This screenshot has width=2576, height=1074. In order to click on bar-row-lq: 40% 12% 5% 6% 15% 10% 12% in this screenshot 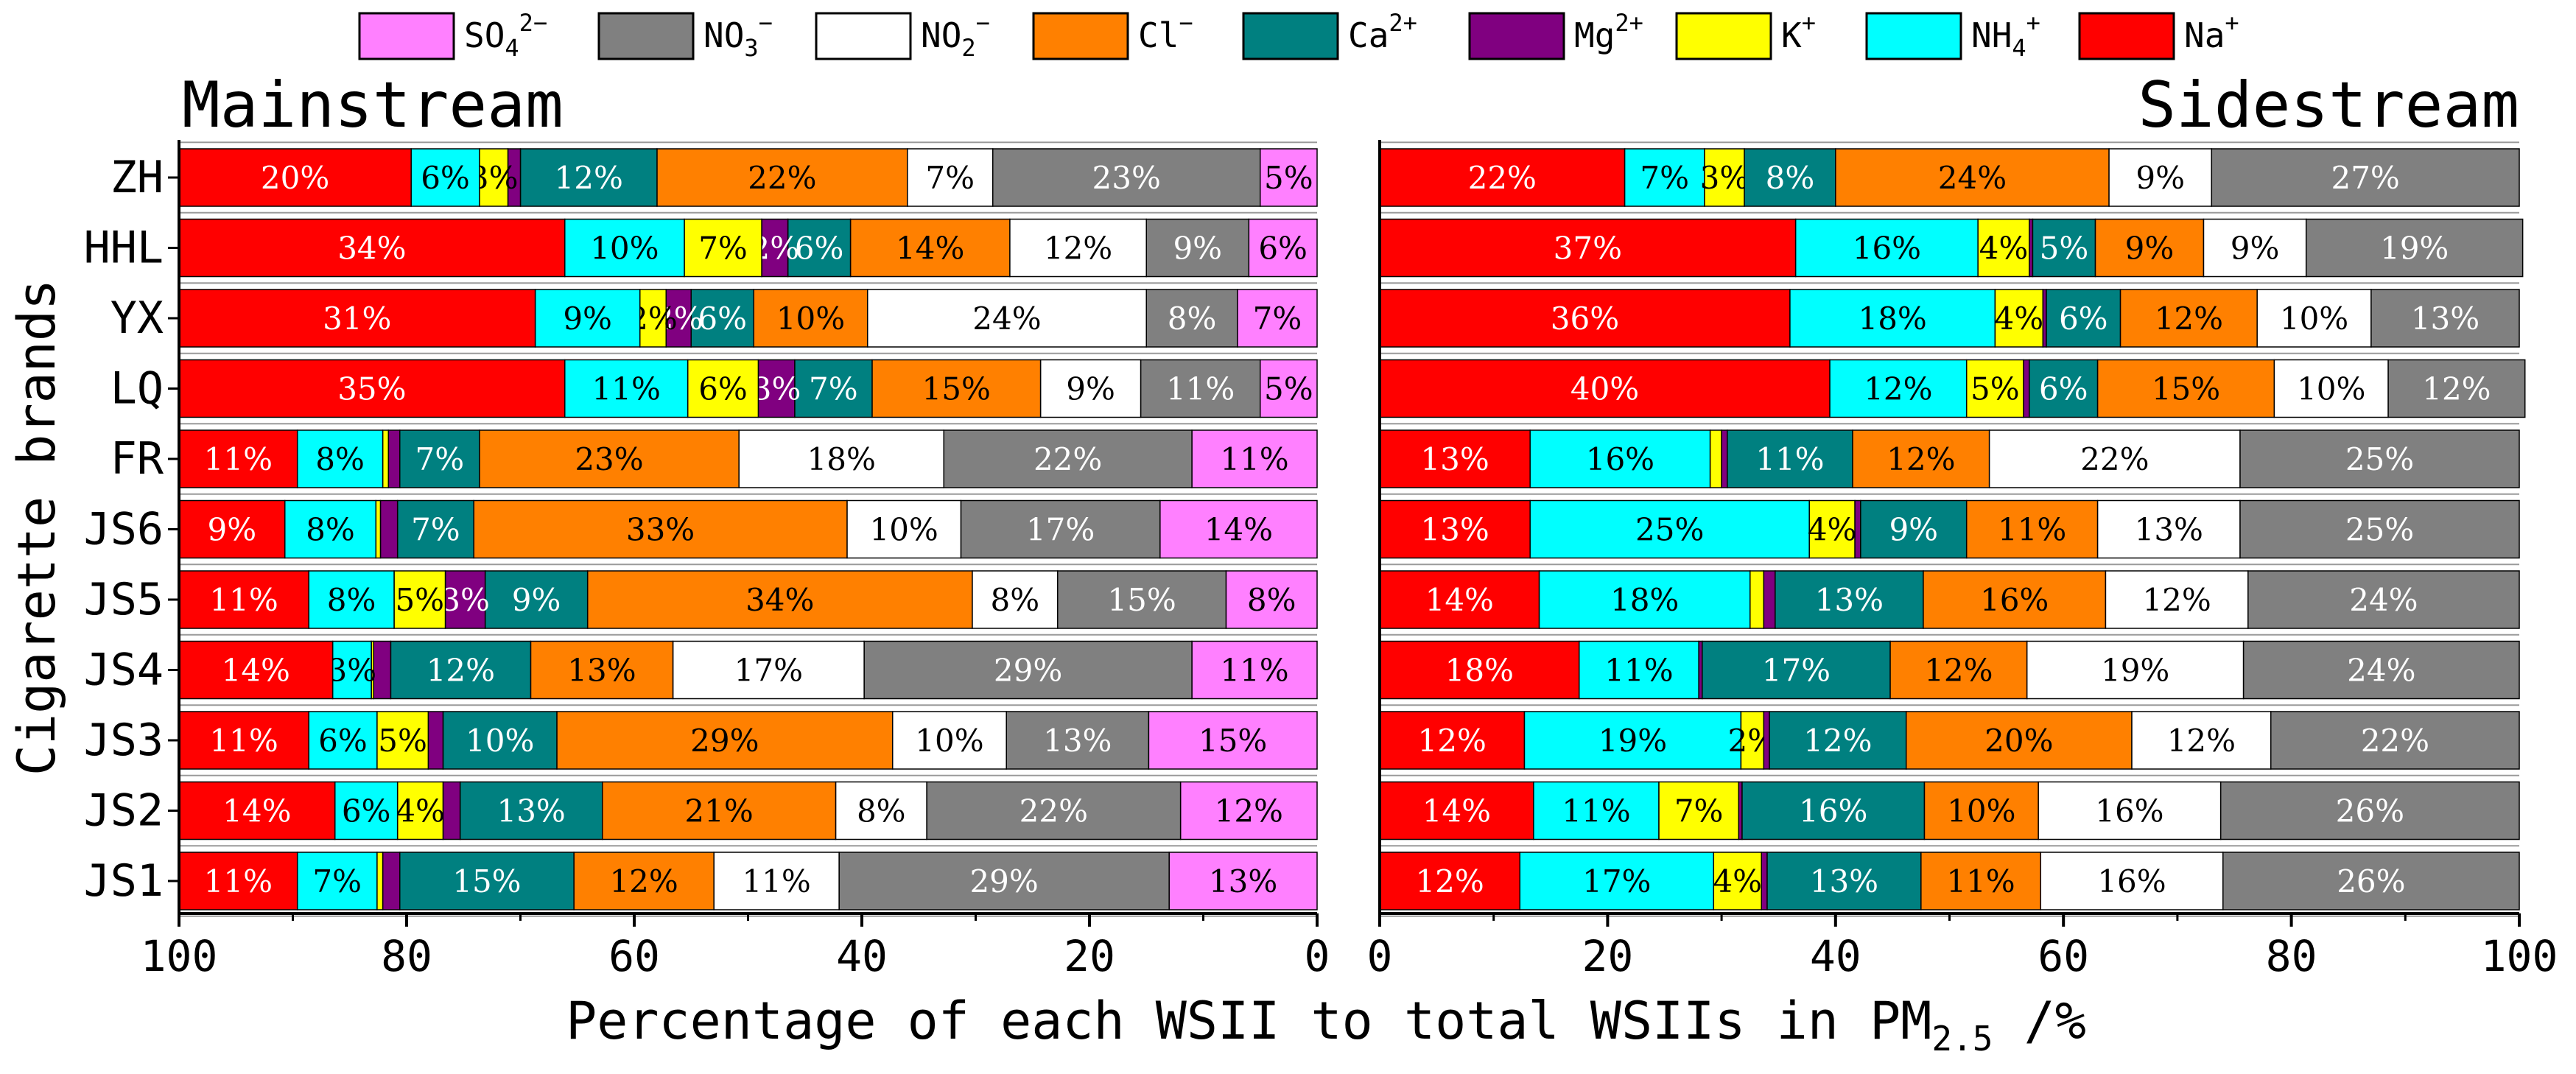, I will do `click(1952, 388)`.